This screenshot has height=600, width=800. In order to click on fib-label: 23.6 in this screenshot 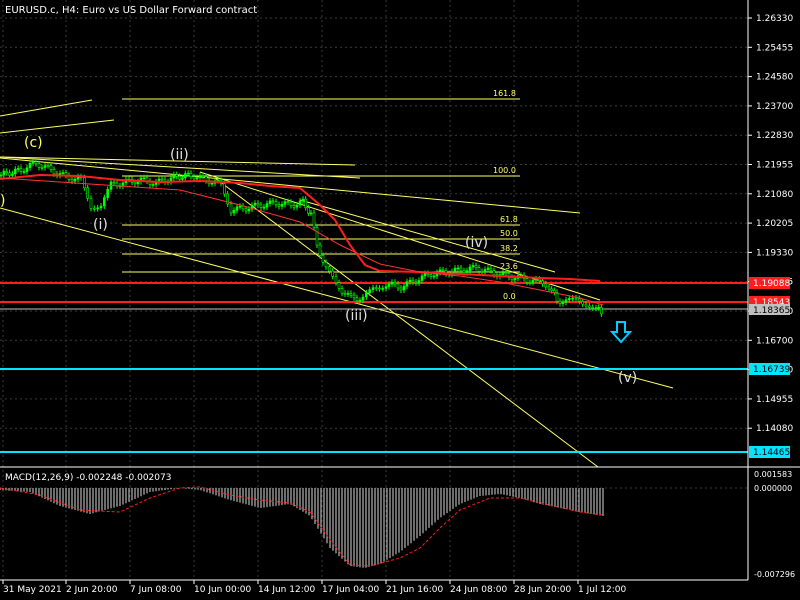, I will do `click(509, 266)`.